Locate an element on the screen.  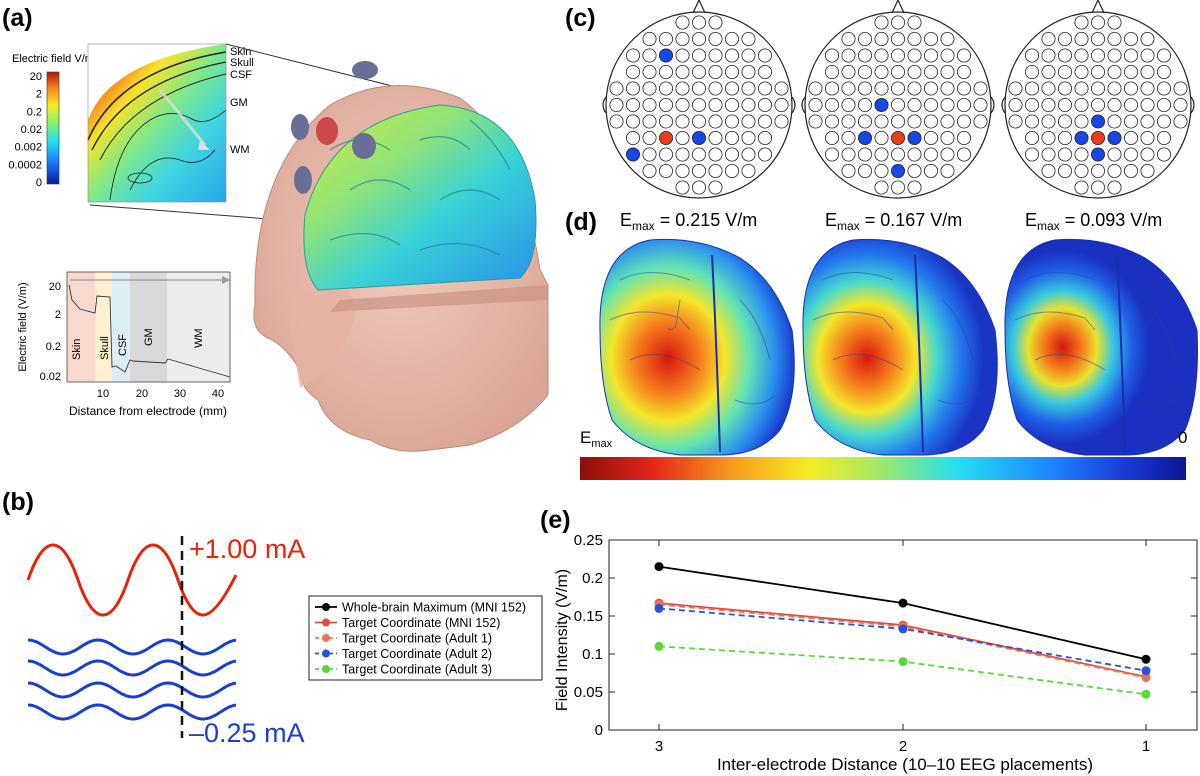
legend-item: Target Coordinate (Adult 3) is located at coordinates (403, 670).